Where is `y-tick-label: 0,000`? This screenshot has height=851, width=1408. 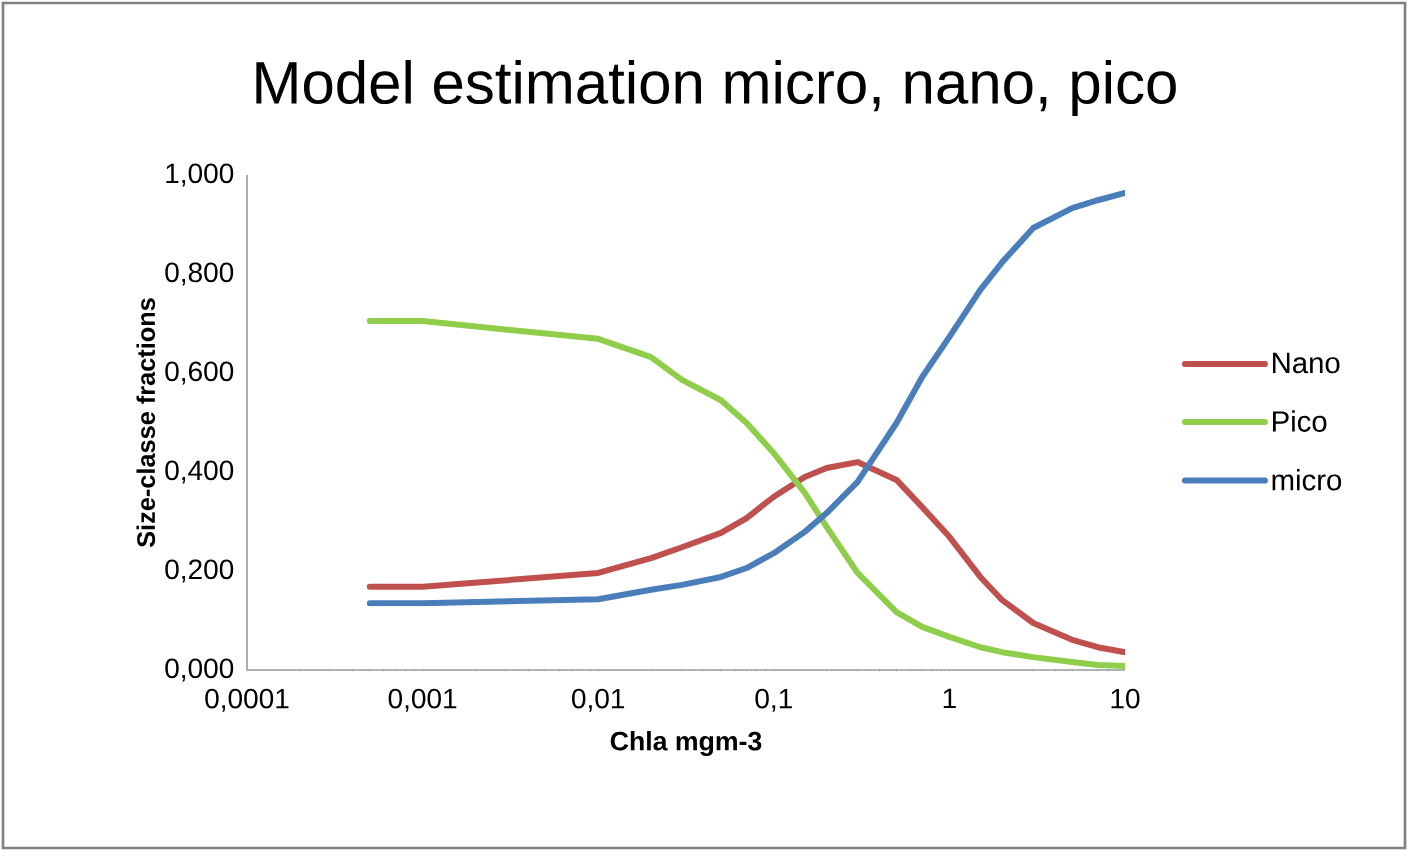
y-tick-label: 0,000 is located at coordinates (199, 670).